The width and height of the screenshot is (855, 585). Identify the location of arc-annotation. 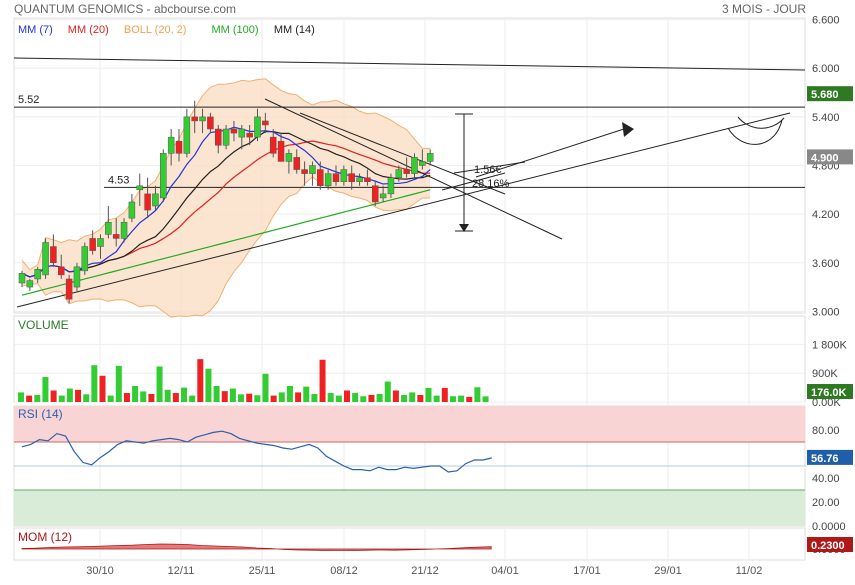
(755, 132).